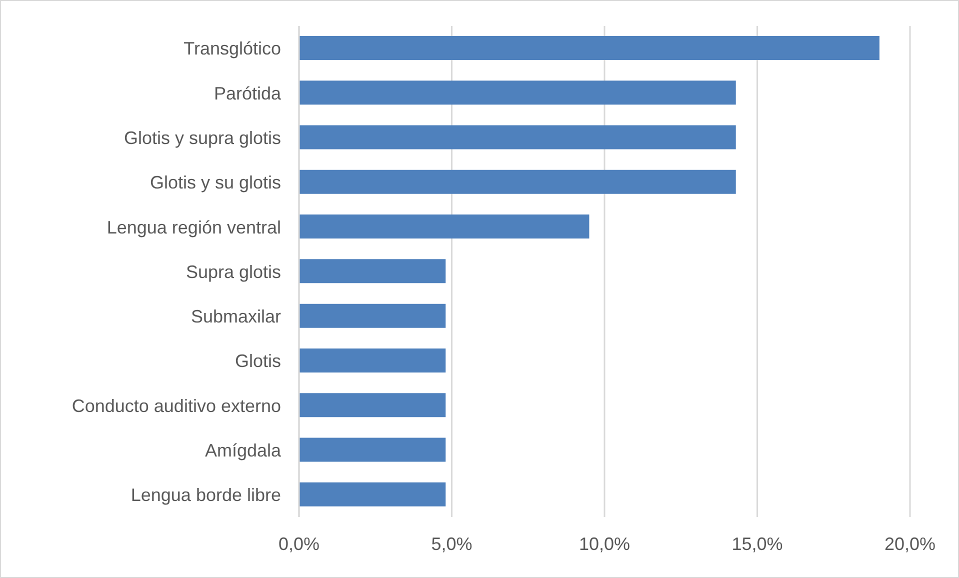  I want to click on y-tick-label: Submaxilar, so click(235, 316).